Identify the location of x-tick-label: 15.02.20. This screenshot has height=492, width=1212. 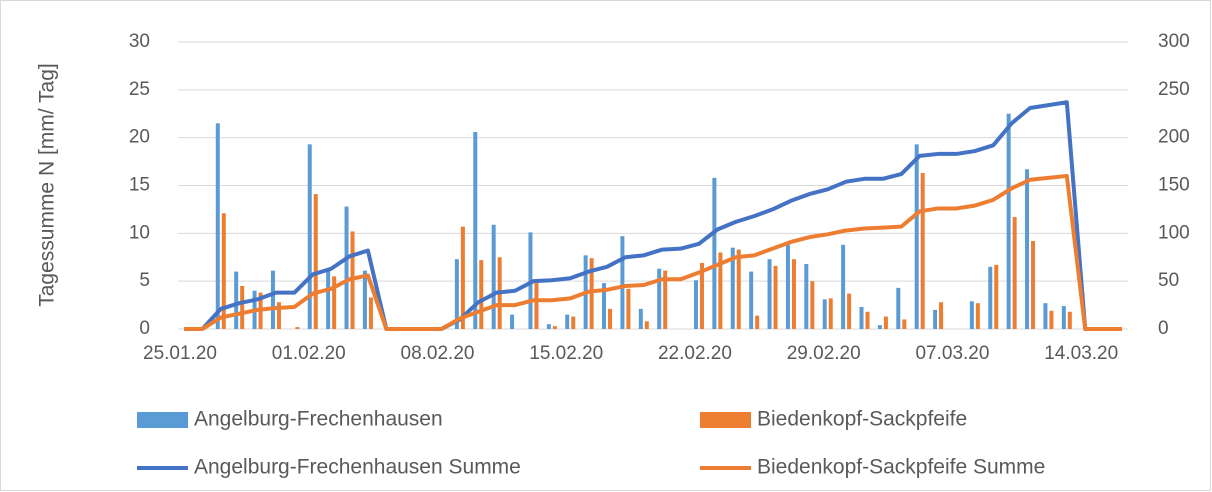
(566, 353).